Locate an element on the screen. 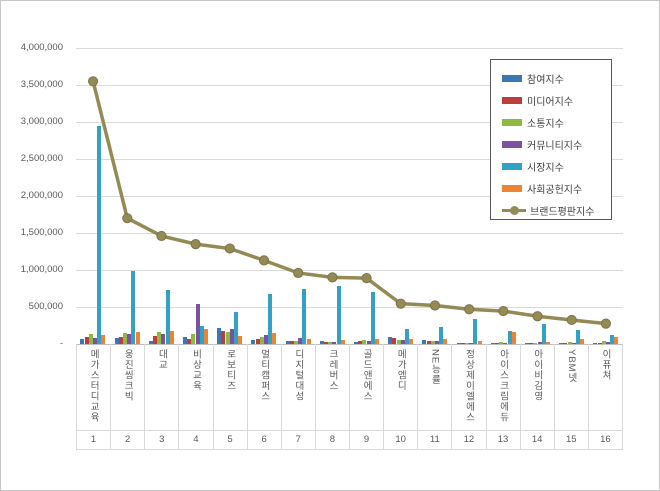 This screenshot has width=660, height=491. category-number-cell: 16 is located at coordinates (606, 440).